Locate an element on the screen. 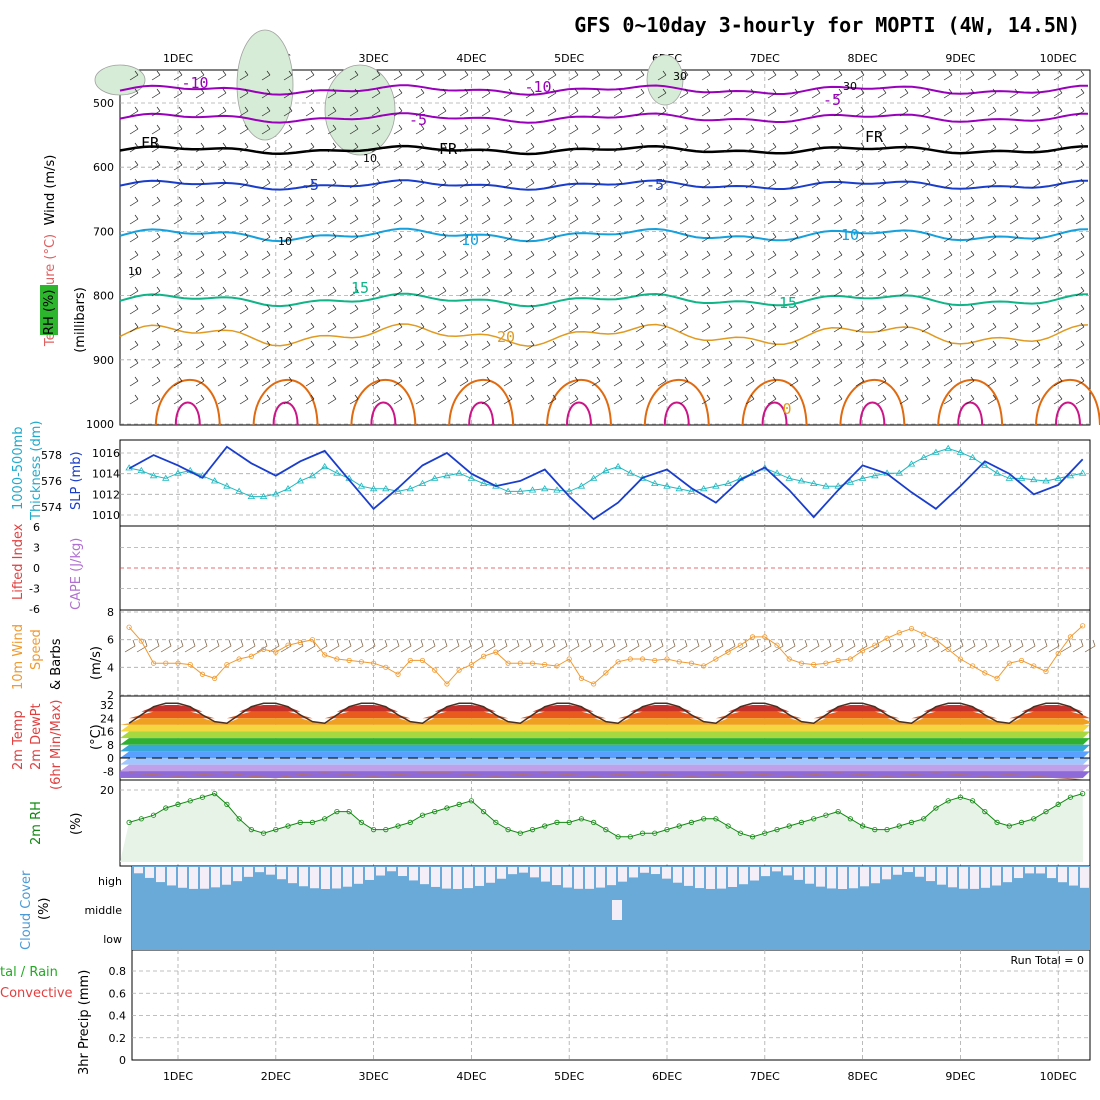 This screenshot has height=1100, width=1100. wind-tick: 6 is located at coordinates (110, 640).